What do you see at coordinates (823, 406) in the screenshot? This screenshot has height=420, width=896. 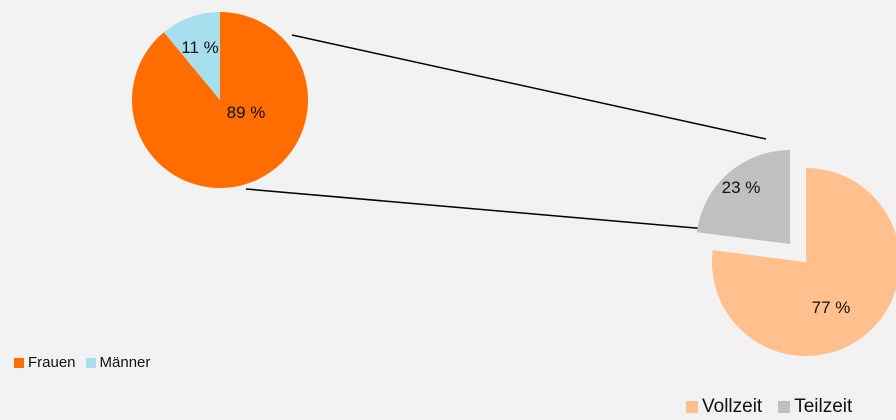 I see `legend-label-teilzeit: Teilzeit` at bounding box center [823, 406].